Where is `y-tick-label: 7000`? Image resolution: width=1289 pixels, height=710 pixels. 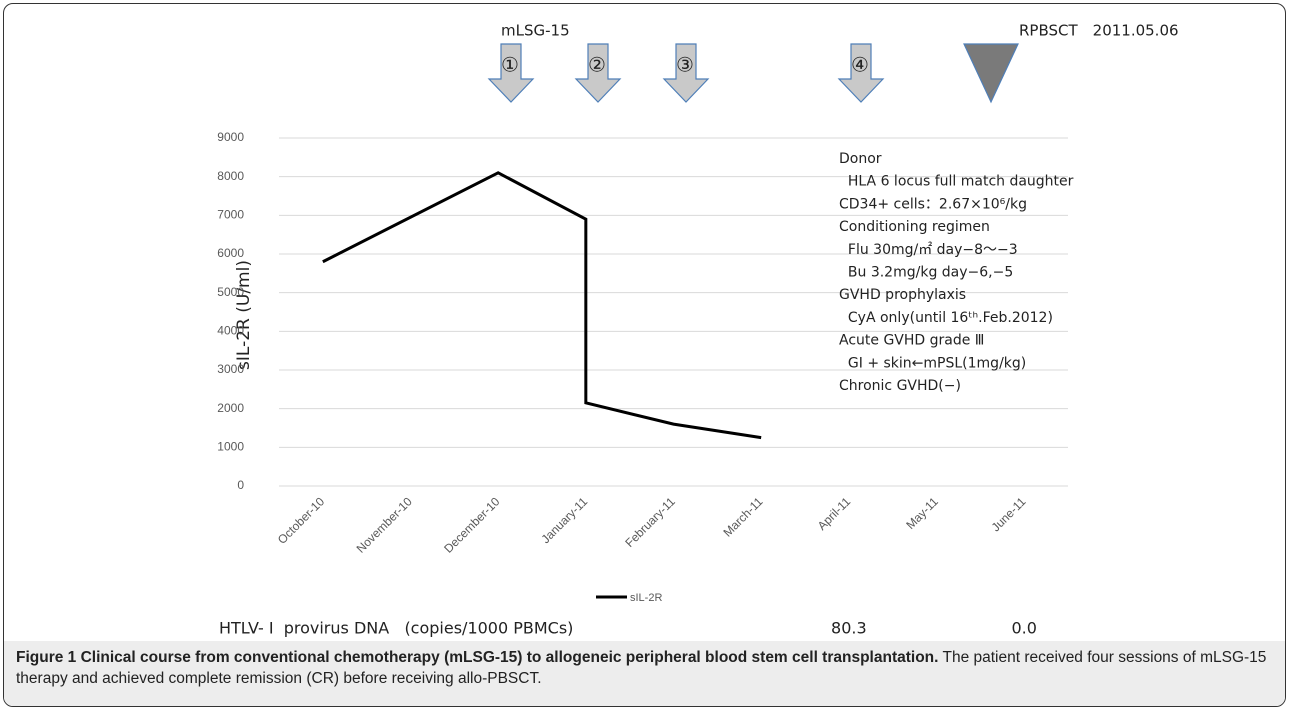 y-tick-label: 7000 is located at coordinates (230, 215).